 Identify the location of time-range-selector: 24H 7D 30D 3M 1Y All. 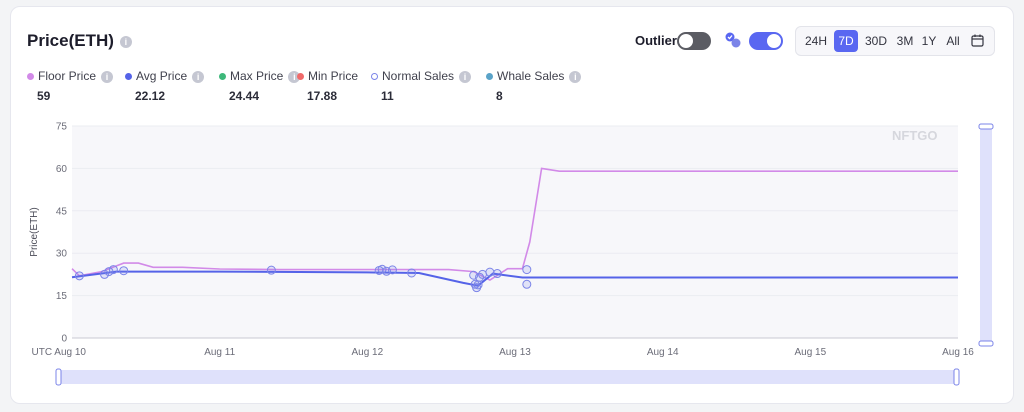
(895, 41).